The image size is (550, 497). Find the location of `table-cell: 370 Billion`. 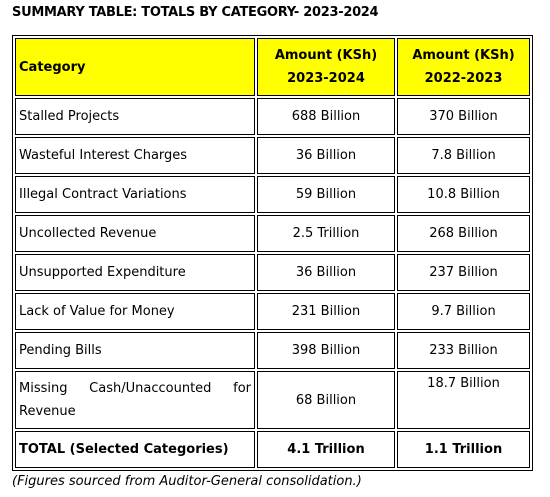

table-cell: 370 Billion is located at coordinates (463, 116).